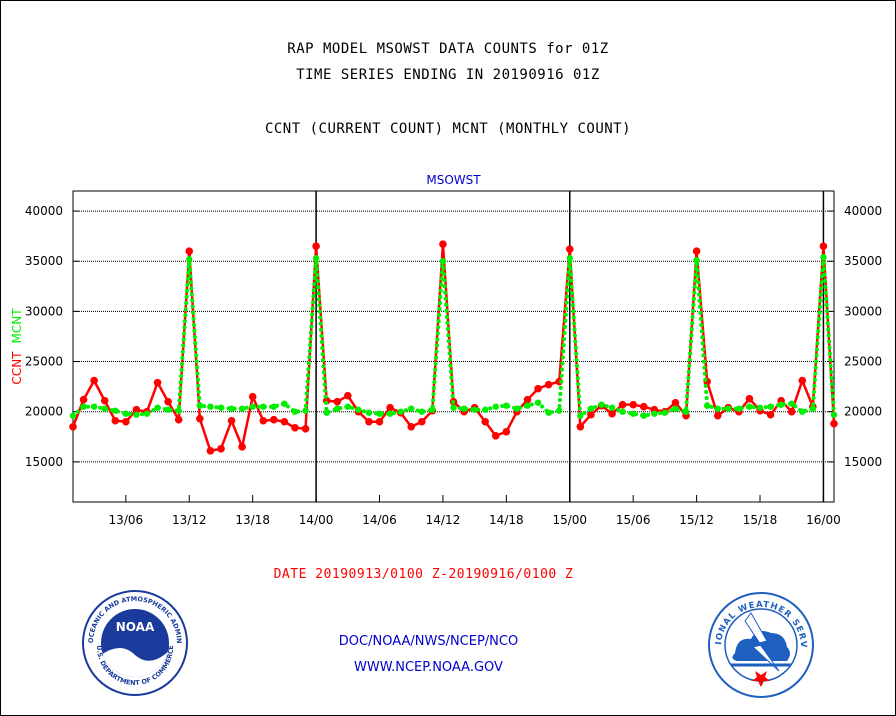 The height and width of the screenshot is (716, 896). Describe the element at coordinates (44, 462) in the screenshot. I see `y-tick-label-left: 15000` at that location.